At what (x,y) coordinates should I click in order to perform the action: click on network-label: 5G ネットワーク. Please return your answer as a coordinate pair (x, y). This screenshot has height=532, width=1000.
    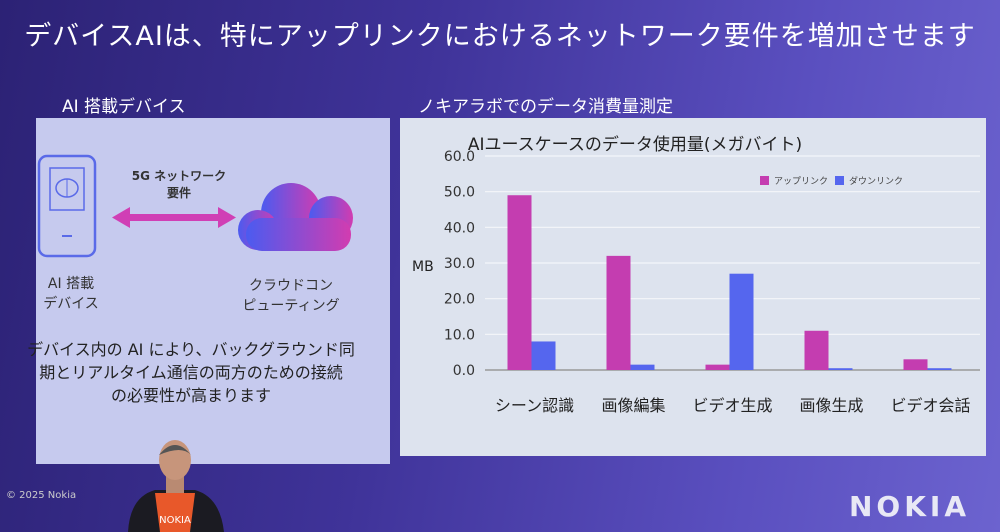
    Looking at the image, I should click on (179, 176).